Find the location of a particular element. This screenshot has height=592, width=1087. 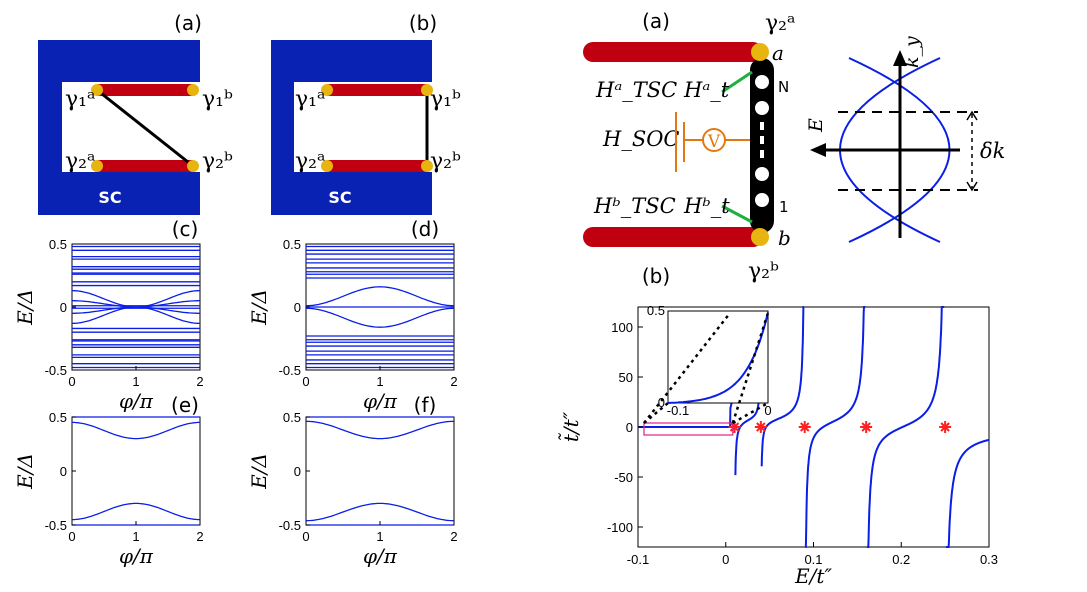

inset-region-box is located at coordinates (688, 429).